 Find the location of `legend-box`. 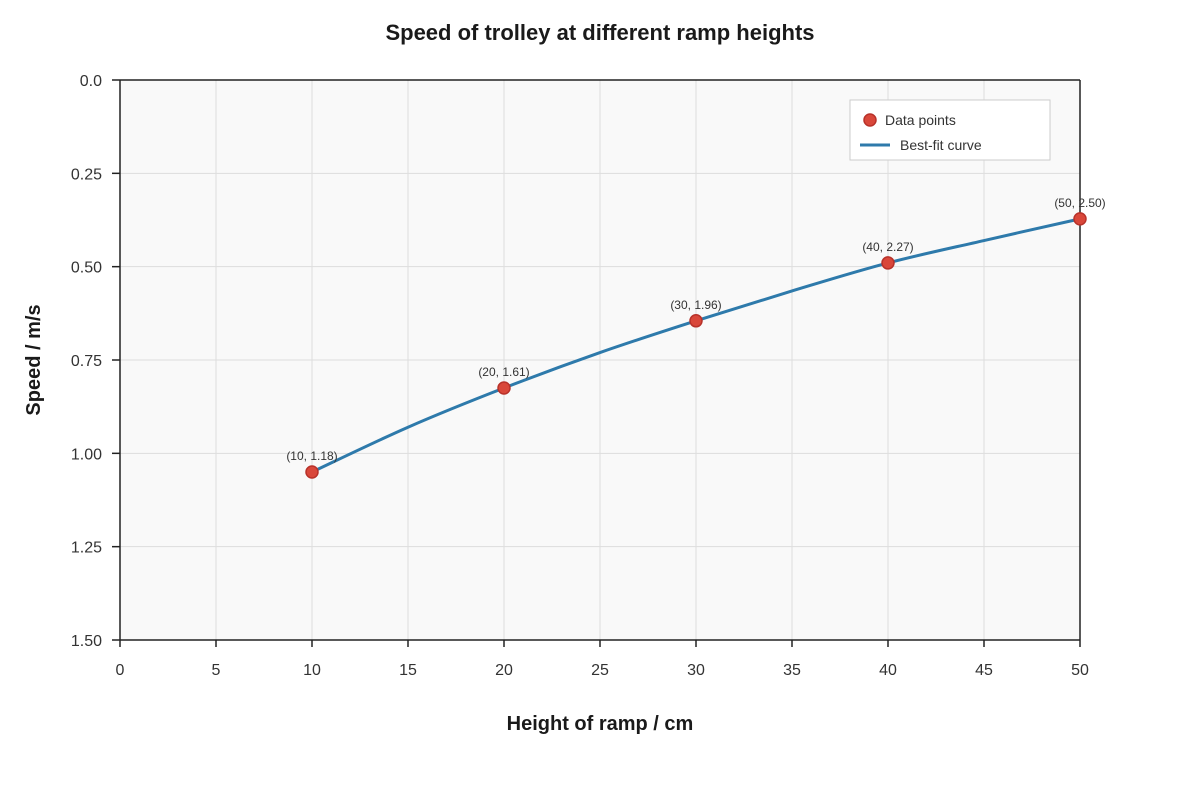

legend-box is located at coordinates (950, 130).